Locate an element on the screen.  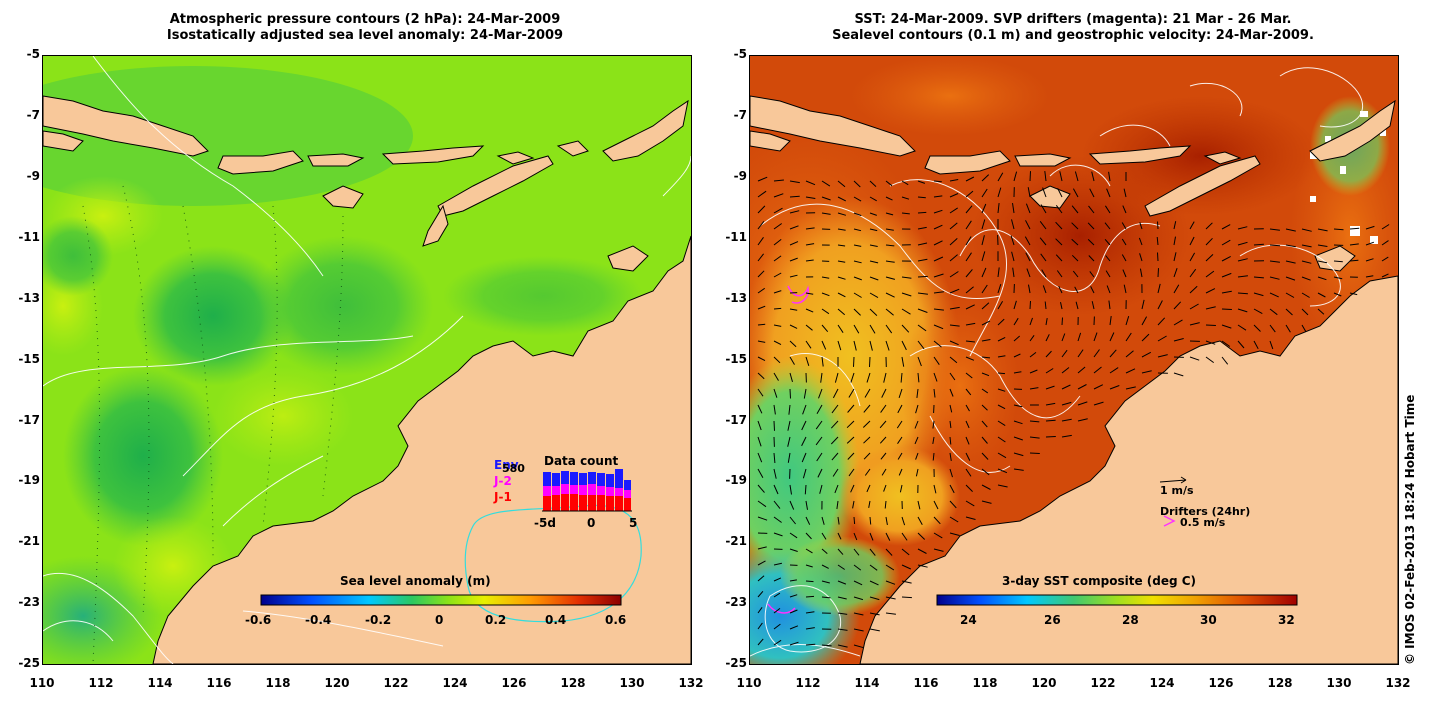
right-xtick-10: 130 is located at coordinates (1339, 683).